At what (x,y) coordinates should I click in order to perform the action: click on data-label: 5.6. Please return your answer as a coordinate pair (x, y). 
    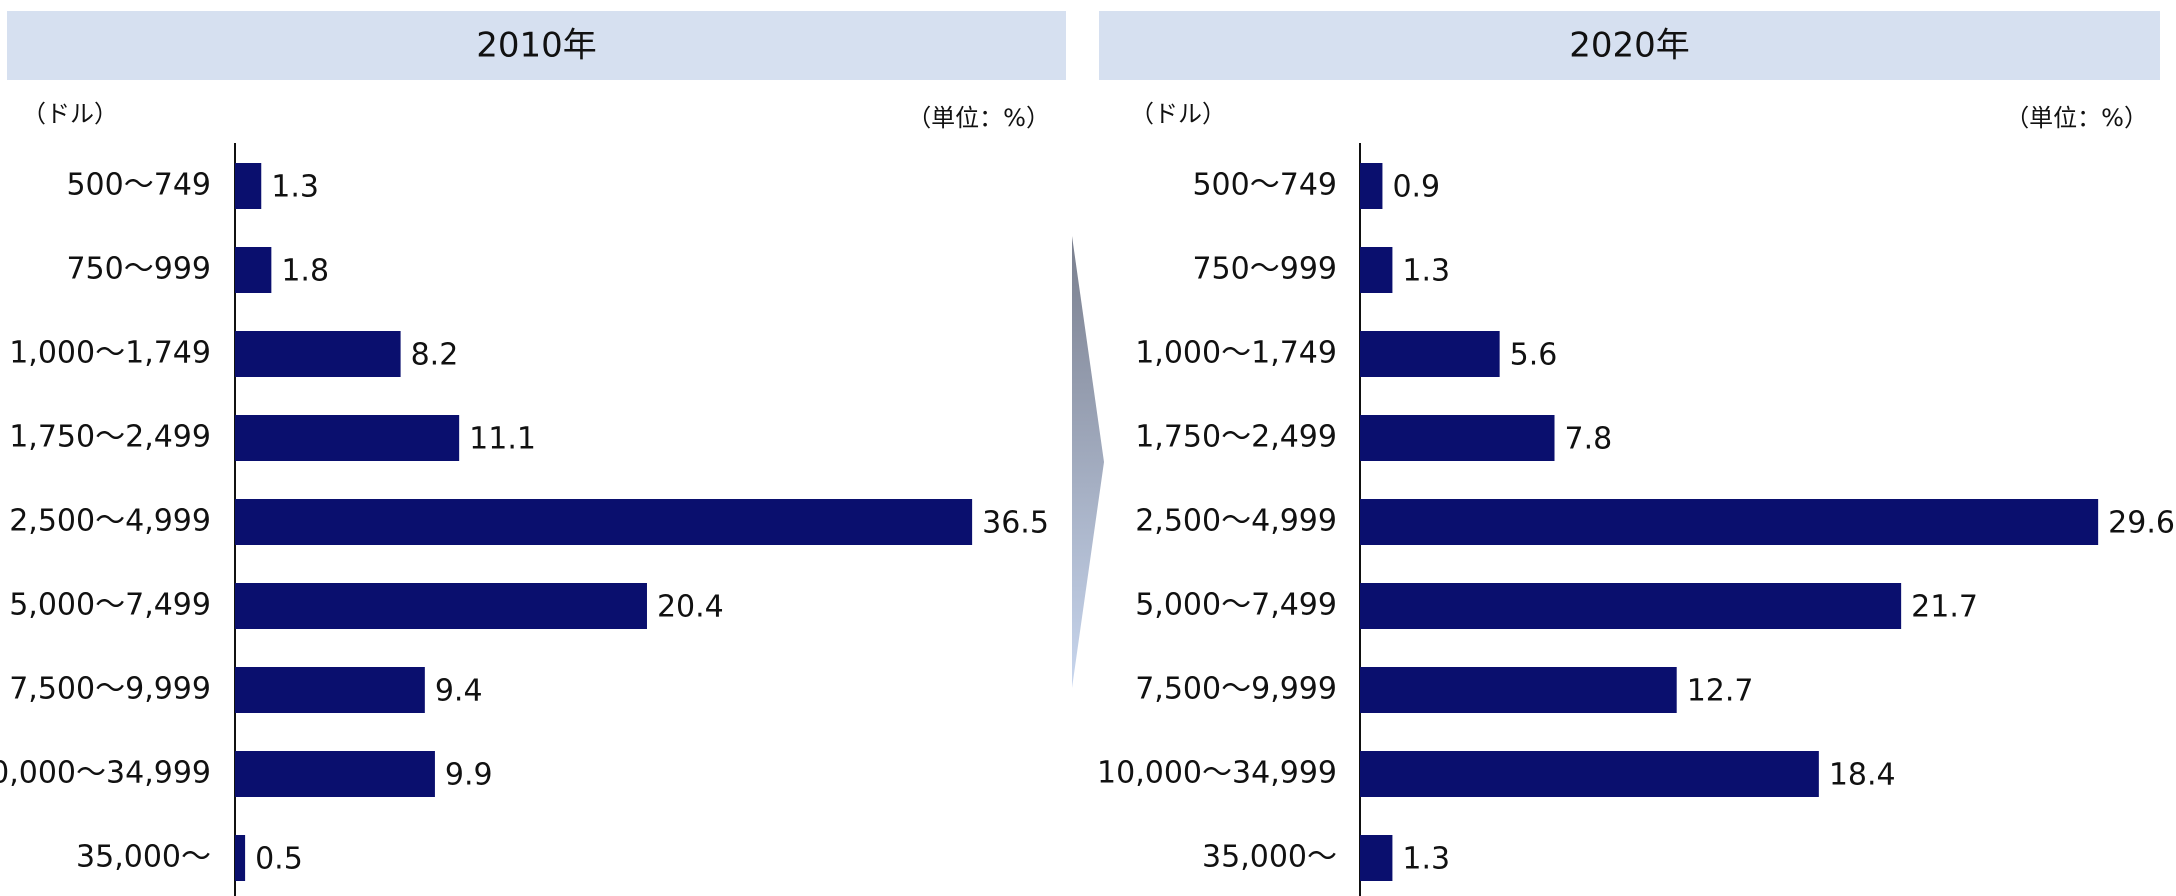
    Looking at the image, I should click on (1534, 355).